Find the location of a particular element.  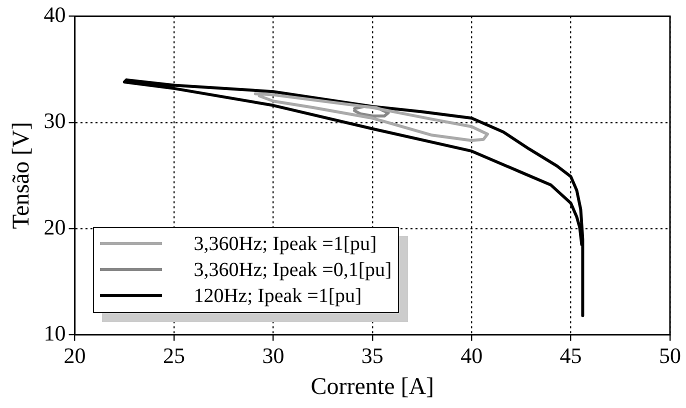

x-tick-label: 45 is located at coordinates (571, 355).